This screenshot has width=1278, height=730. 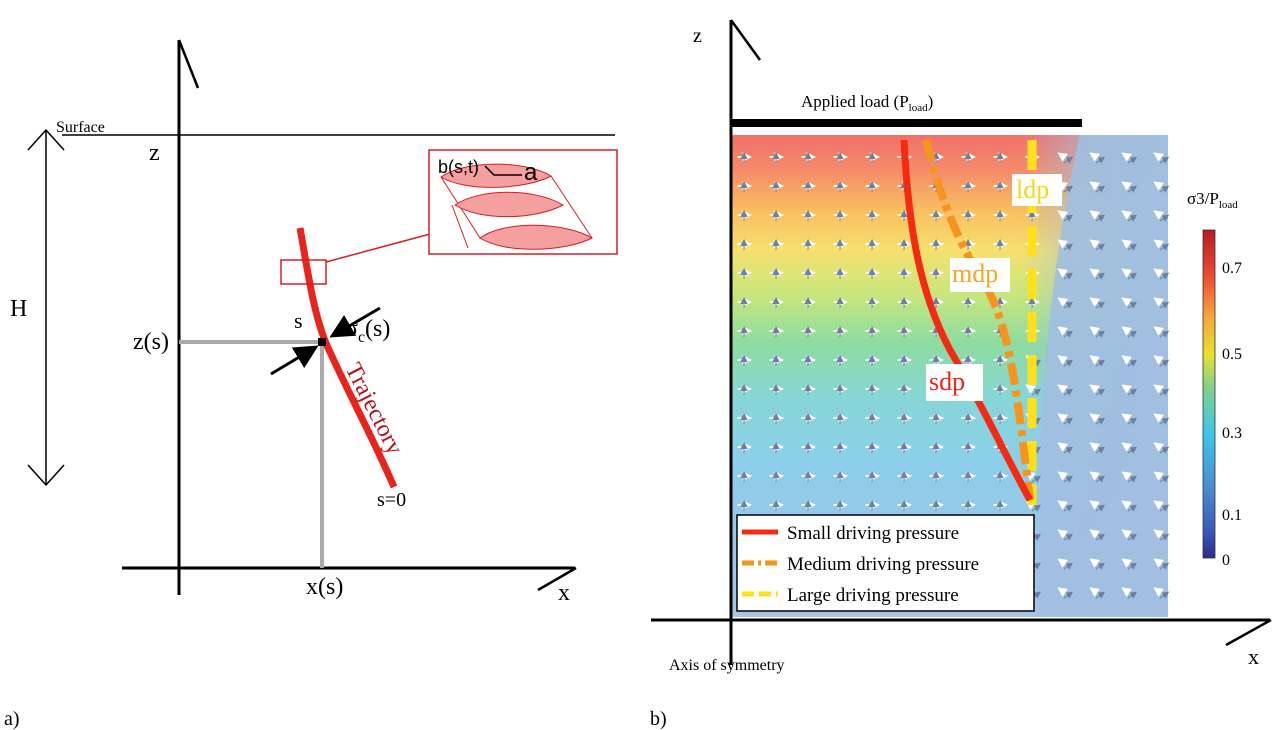 What do you see at coordinates (298, 320) in the screenshot?
I see `s-label: s` at bounding box center [298, 320].